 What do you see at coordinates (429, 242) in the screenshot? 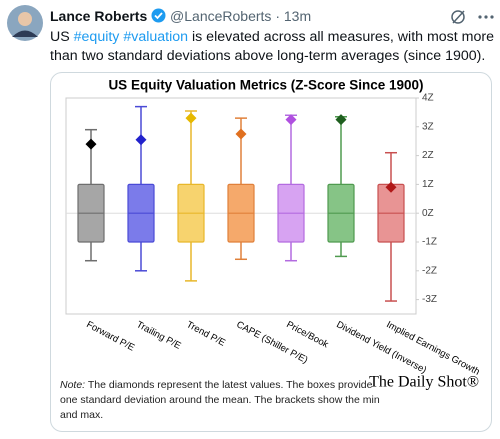
I see `y-tick-label: -1Z` at bounding box center [429, 242].